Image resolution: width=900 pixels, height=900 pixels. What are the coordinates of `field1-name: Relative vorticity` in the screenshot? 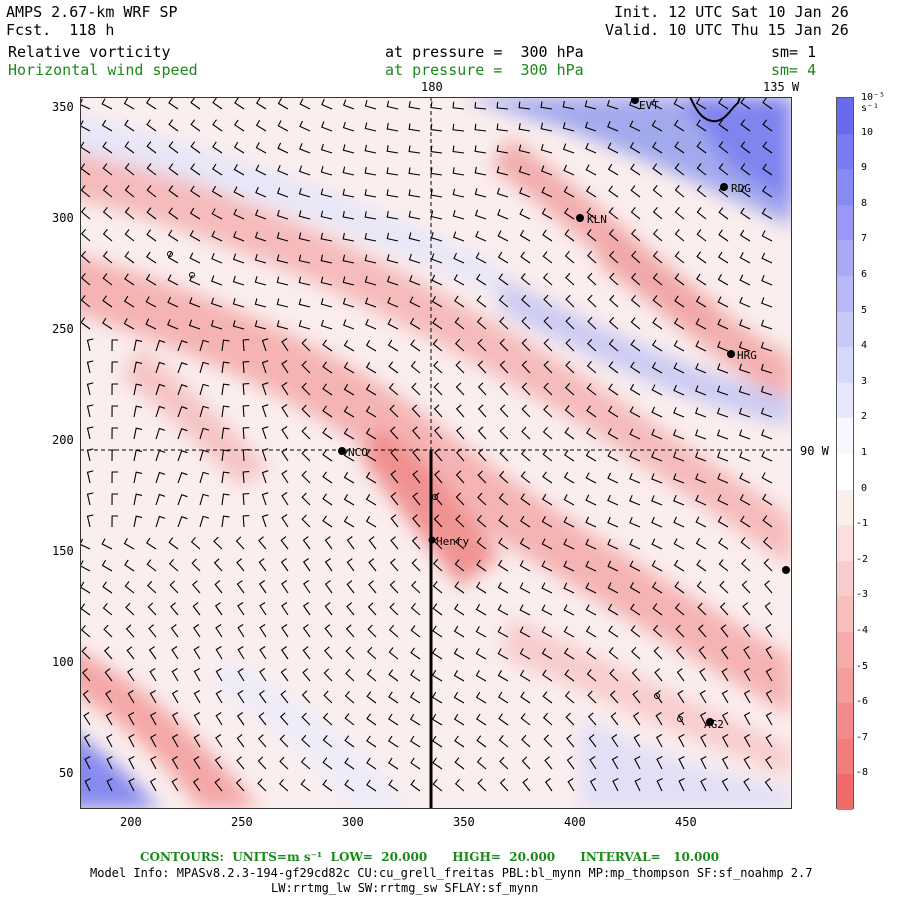 It's located at (89, 52).